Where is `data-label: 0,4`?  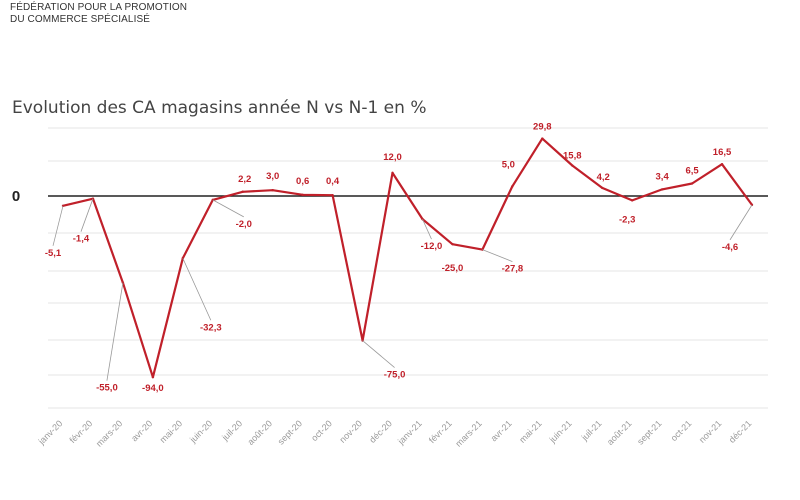
data-label: 0,4 is located at coordinates (333, 181).